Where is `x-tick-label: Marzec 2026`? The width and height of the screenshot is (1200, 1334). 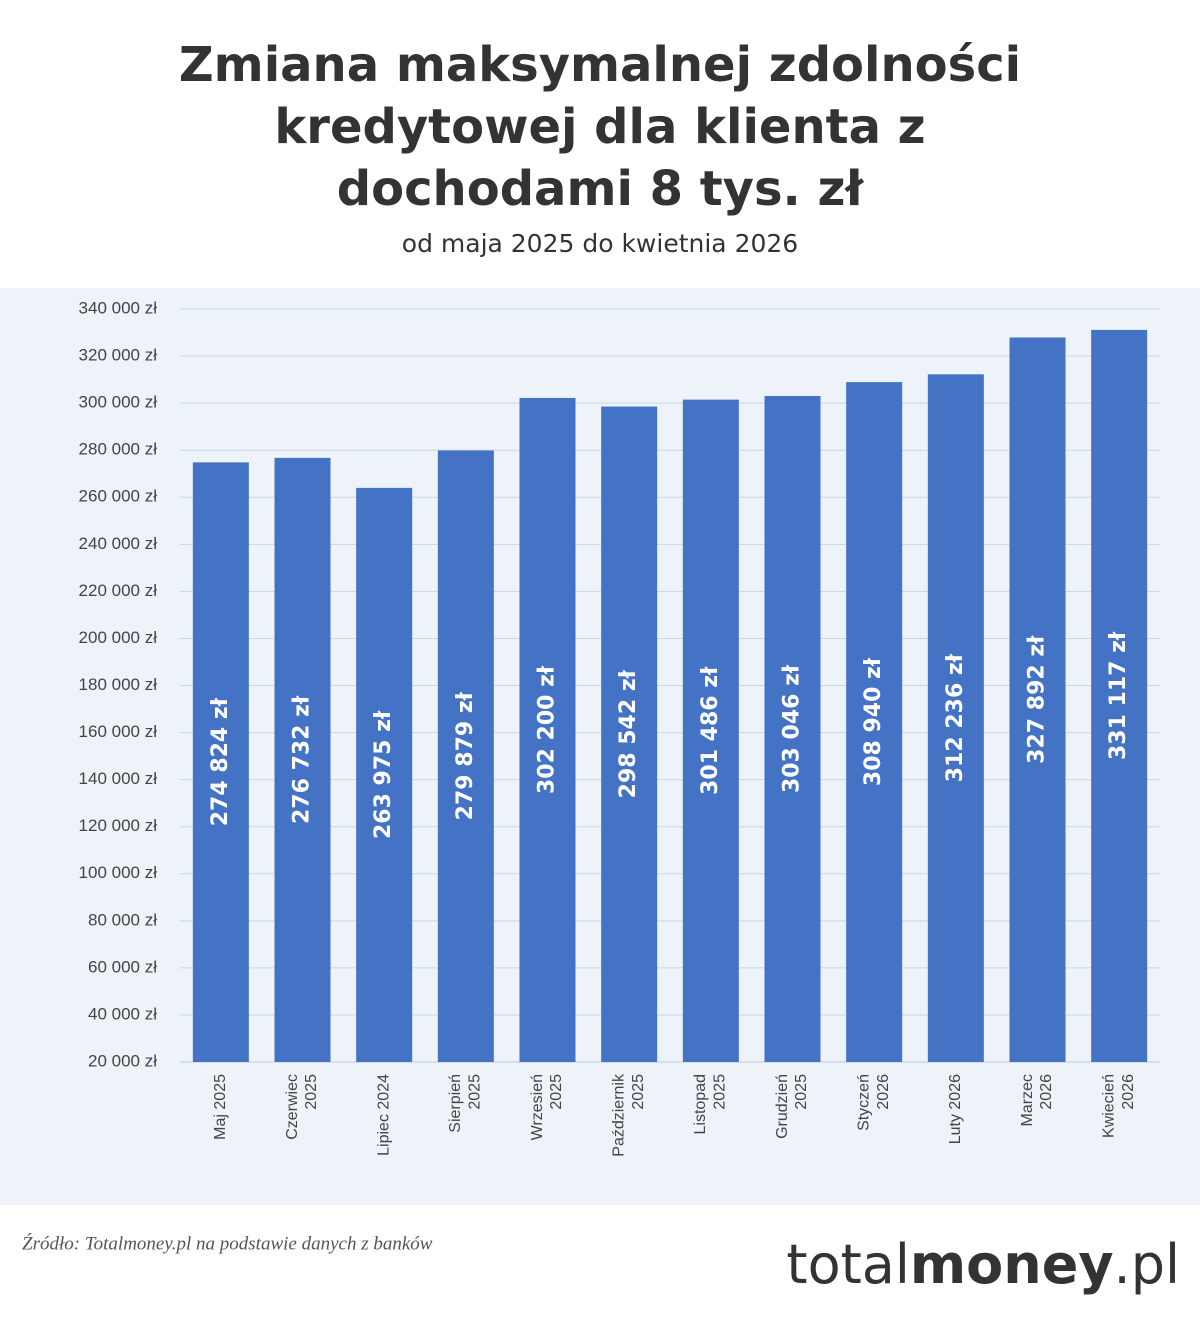 x-tick-label: Marzec 2026 is located at coordinates (1037, 1100).